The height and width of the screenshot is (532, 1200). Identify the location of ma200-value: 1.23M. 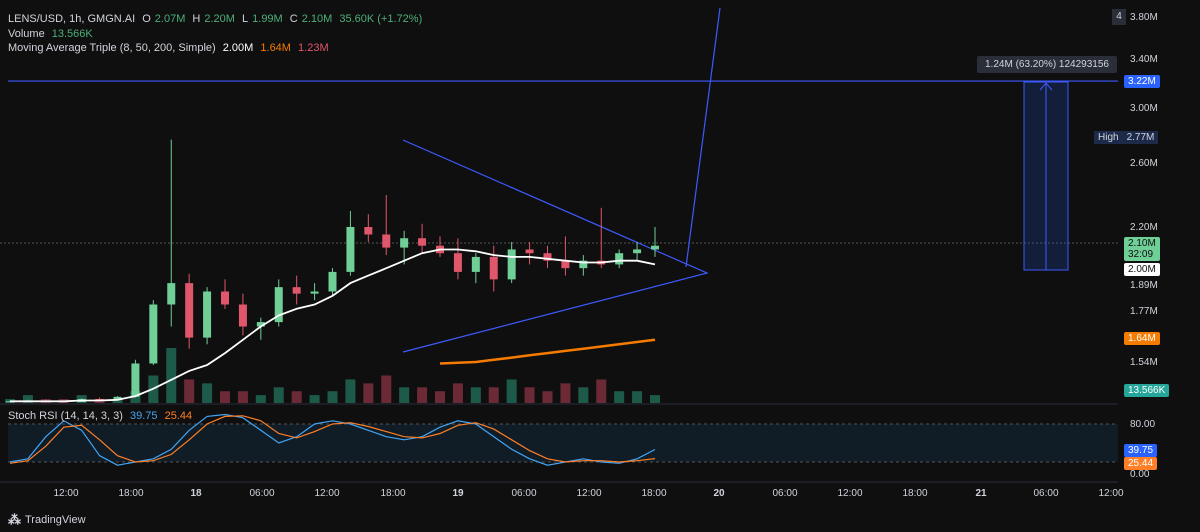
(313, 48).